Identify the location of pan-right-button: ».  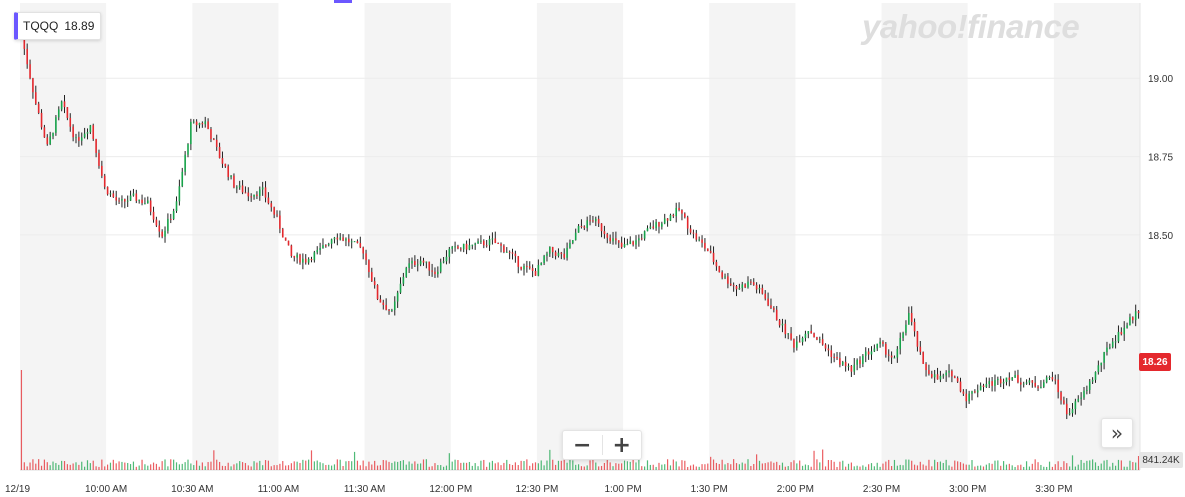
(1117, 433).